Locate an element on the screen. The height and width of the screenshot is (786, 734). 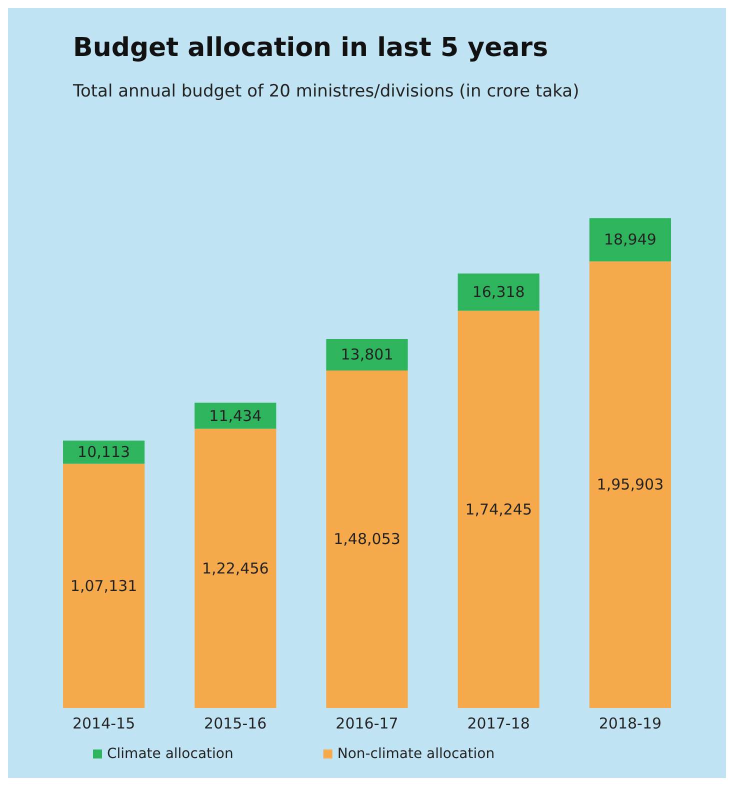
data-label: 1,48,053 is located at coordinates (367, 539).